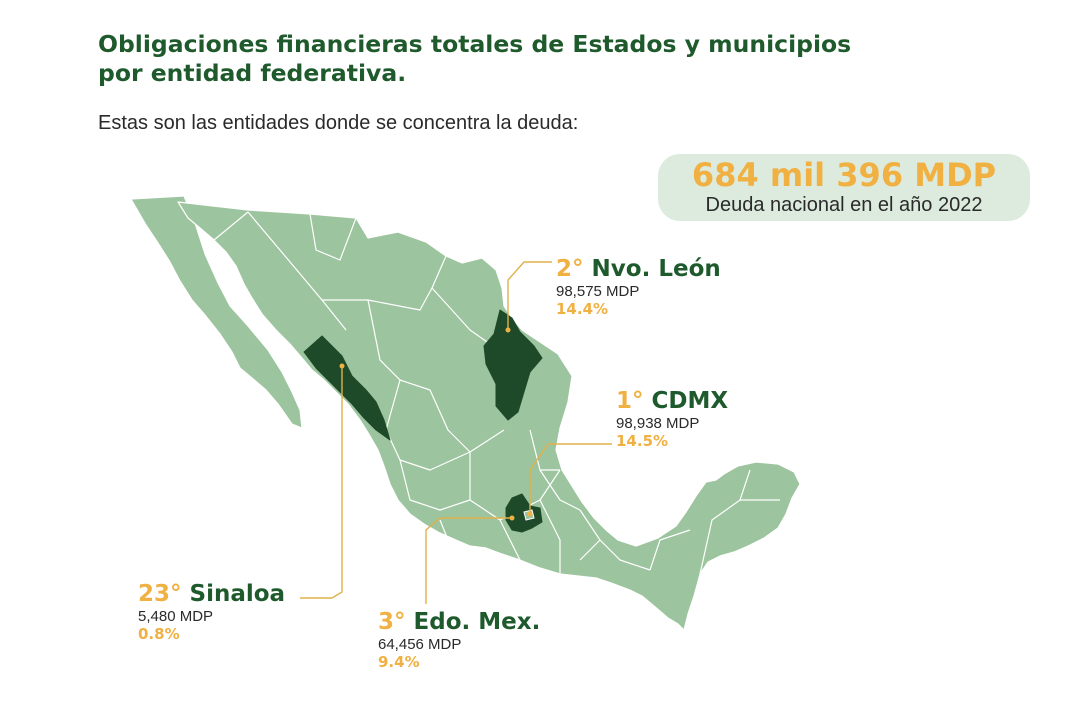 The width and height of the screenshot is (1076, 714). I want to click on dot-cdmx, so click(530, 514).